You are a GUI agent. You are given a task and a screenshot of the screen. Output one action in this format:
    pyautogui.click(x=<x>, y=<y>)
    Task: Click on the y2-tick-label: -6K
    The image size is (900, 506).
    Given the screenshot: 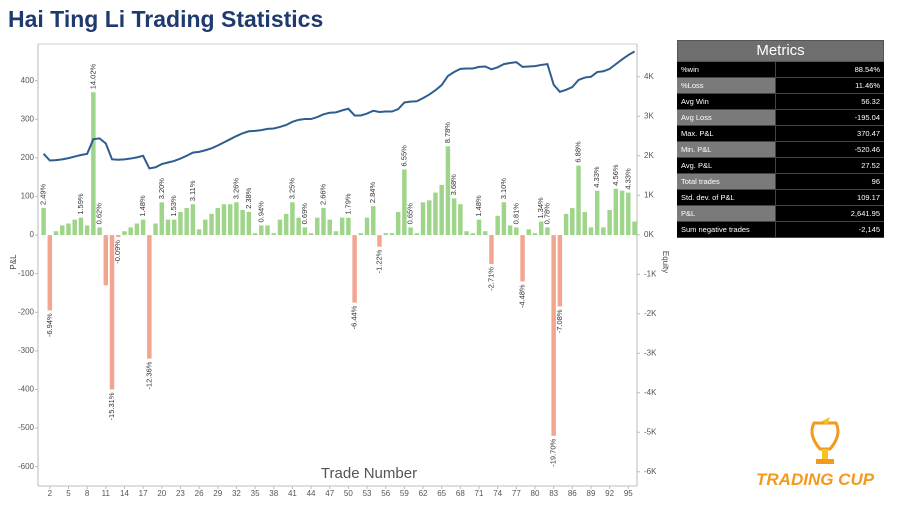 What is the action you would take?
    pyautogui.click(x=650, y=471)
    